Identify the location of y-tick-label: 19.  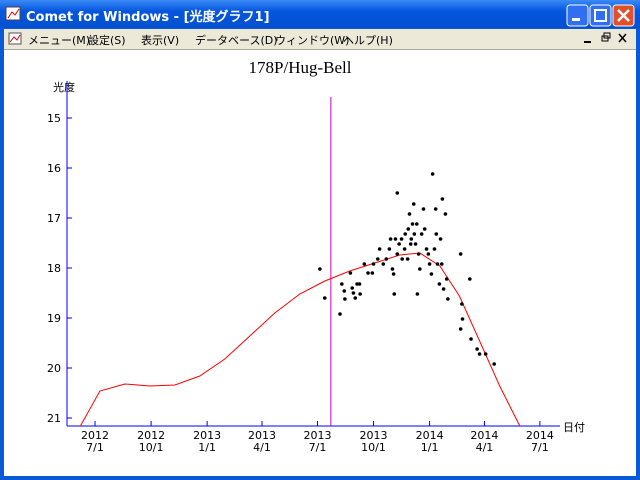
(54, 318).